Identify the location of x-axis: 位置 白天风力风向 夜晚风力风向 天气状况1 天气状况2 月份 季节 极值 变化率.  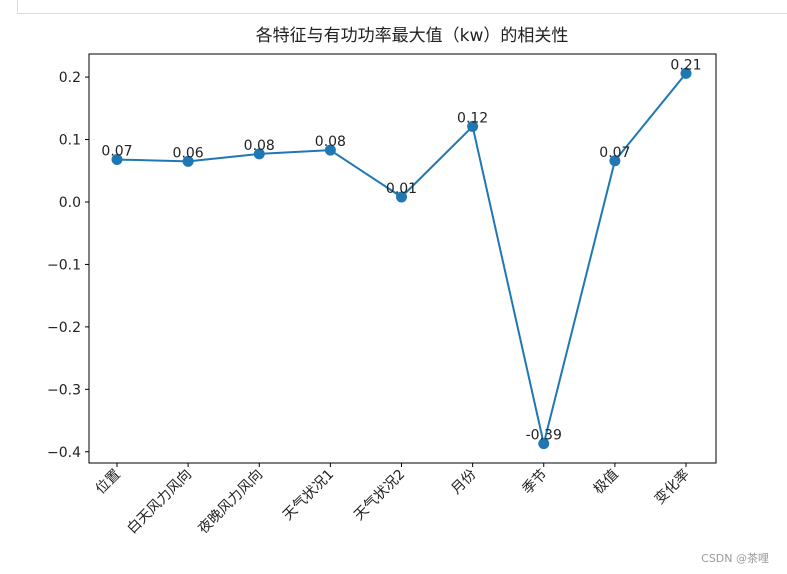
(393, 500).